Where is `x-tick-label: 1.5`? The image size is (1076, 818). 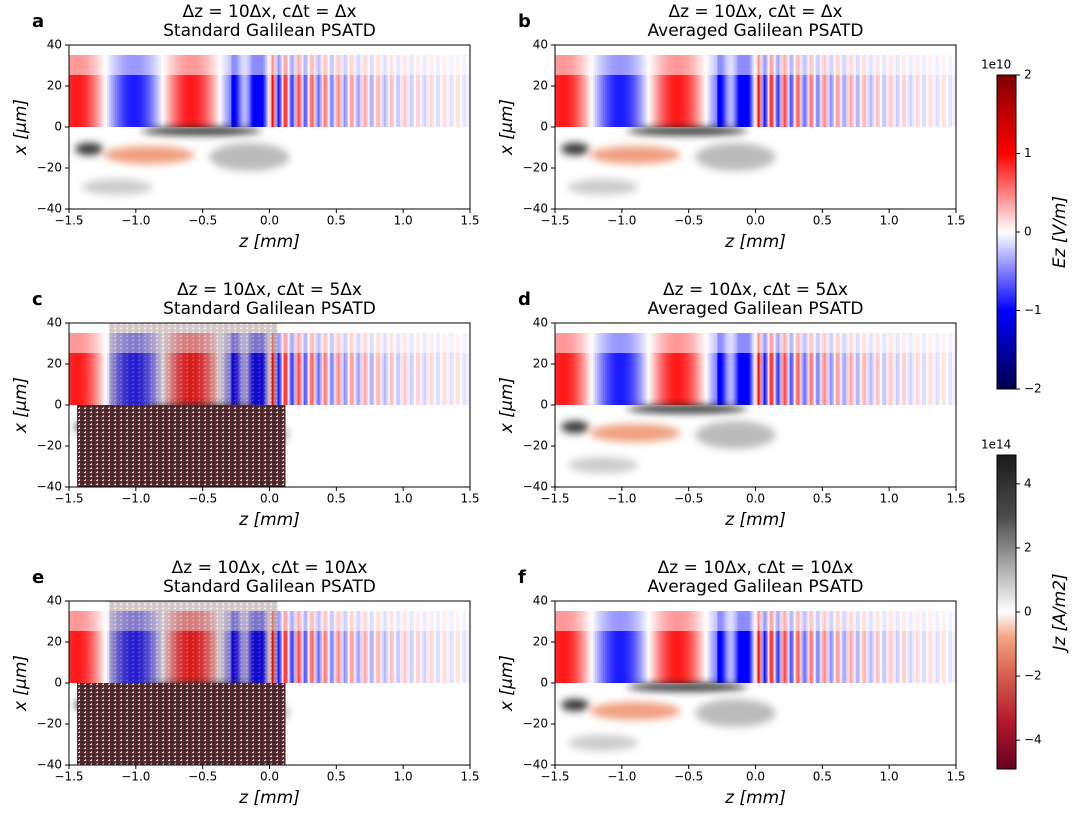 x-tick-label: 1.5 is located at coordinates (955, 777).